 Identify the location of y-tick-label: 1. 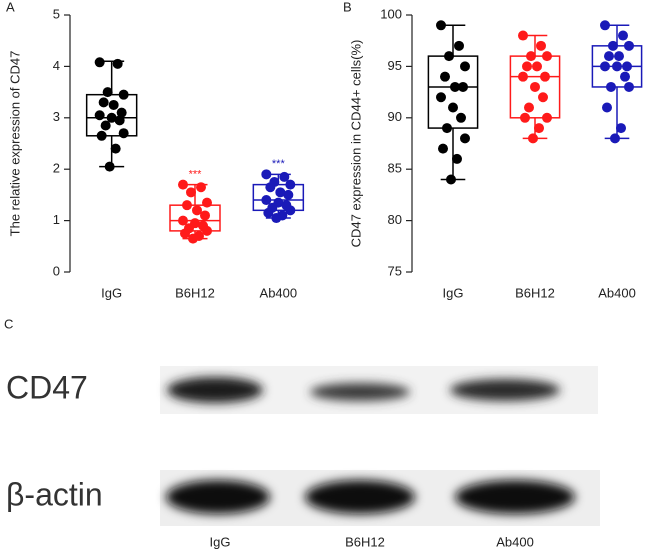
(56, 219).